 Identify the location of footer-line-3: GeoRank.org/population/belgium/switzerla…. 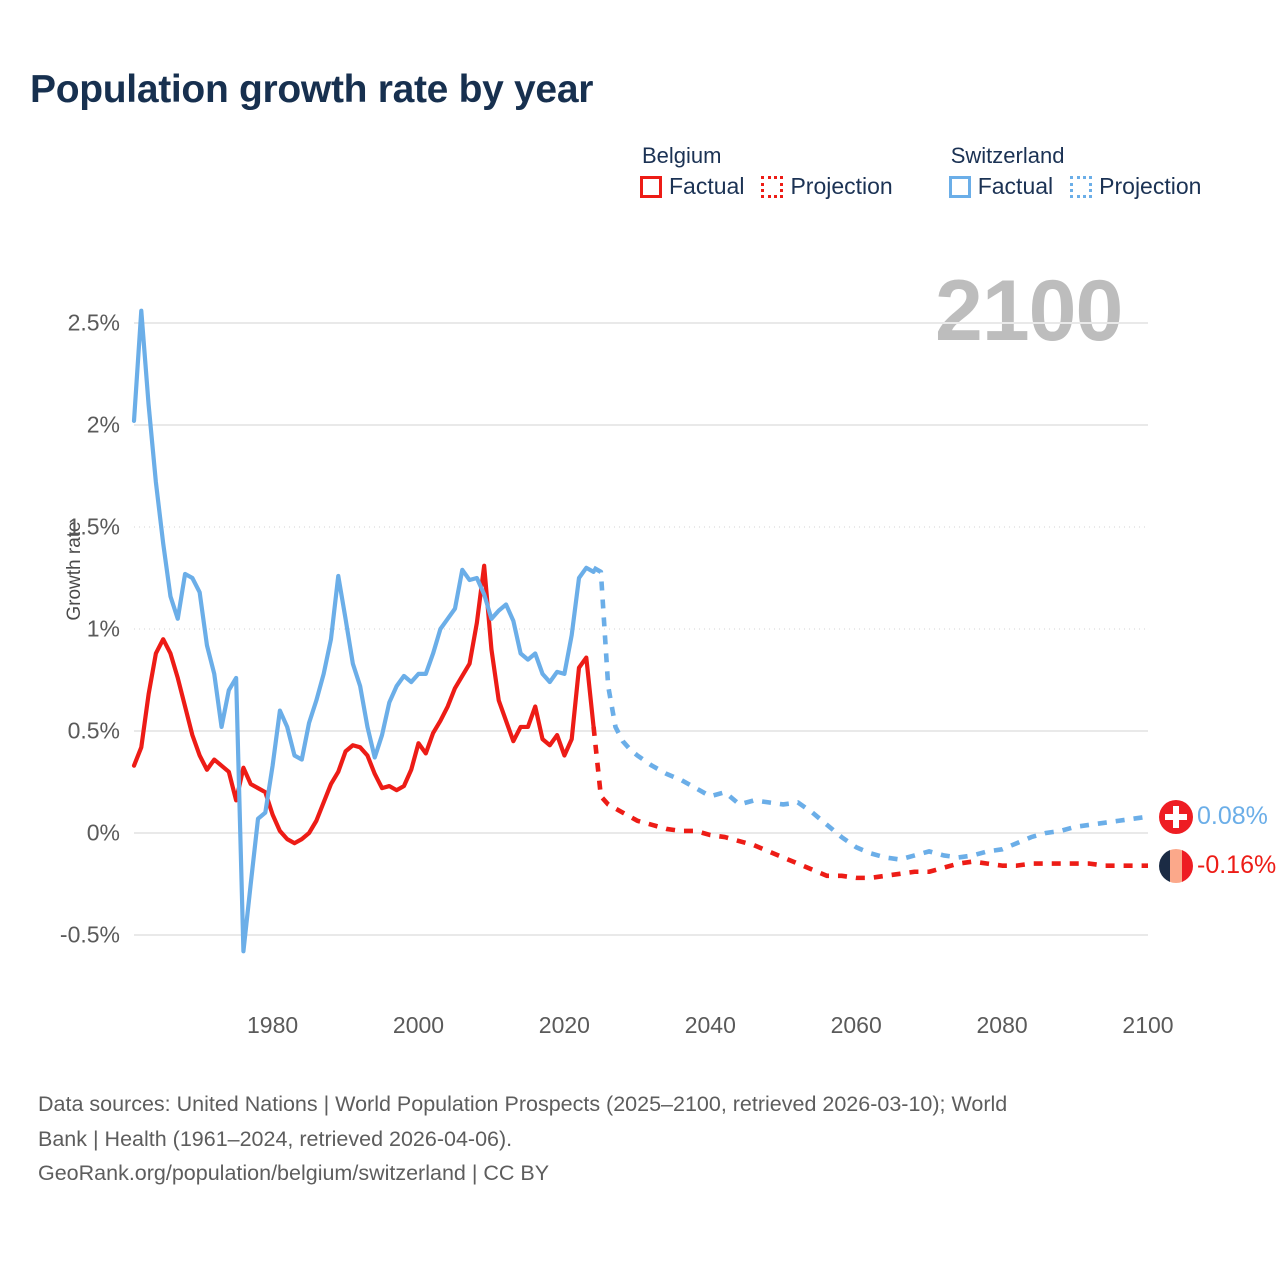
(294, 1173).